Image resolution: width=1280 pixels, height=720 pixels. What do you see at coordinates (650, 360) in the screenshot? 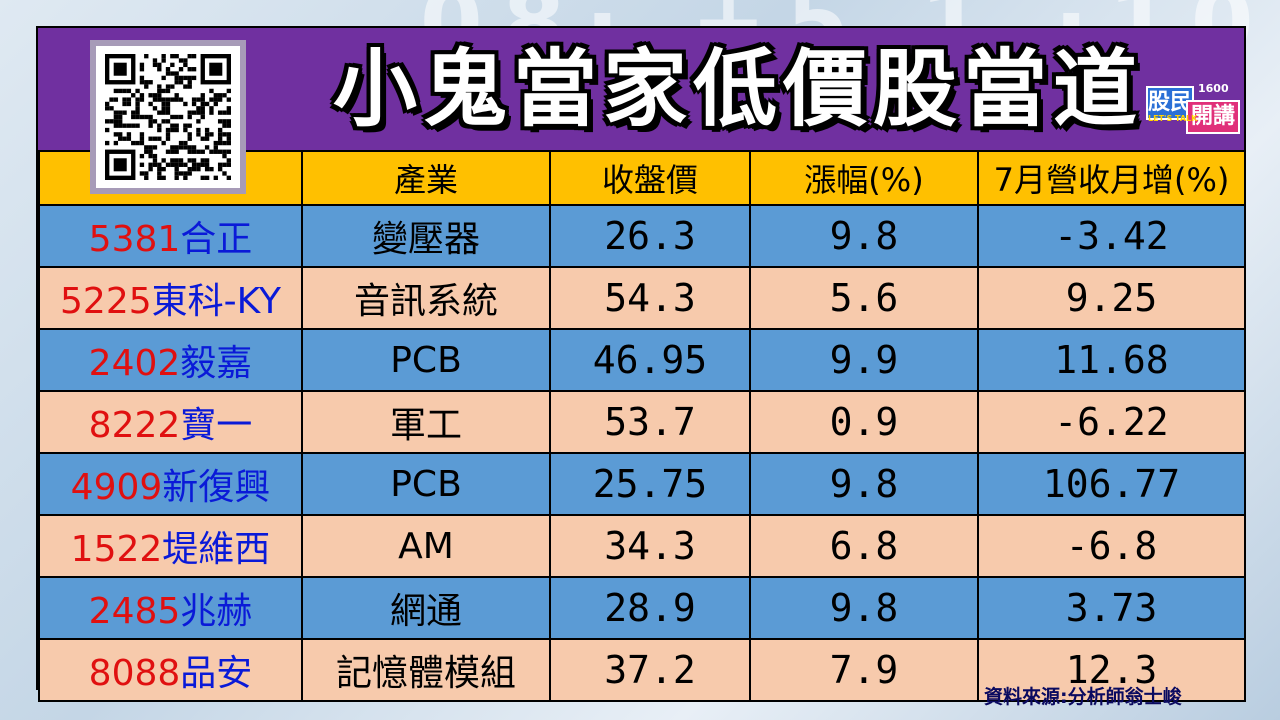
I see `close-cell: 46.95` at bounding box center [650, 360].